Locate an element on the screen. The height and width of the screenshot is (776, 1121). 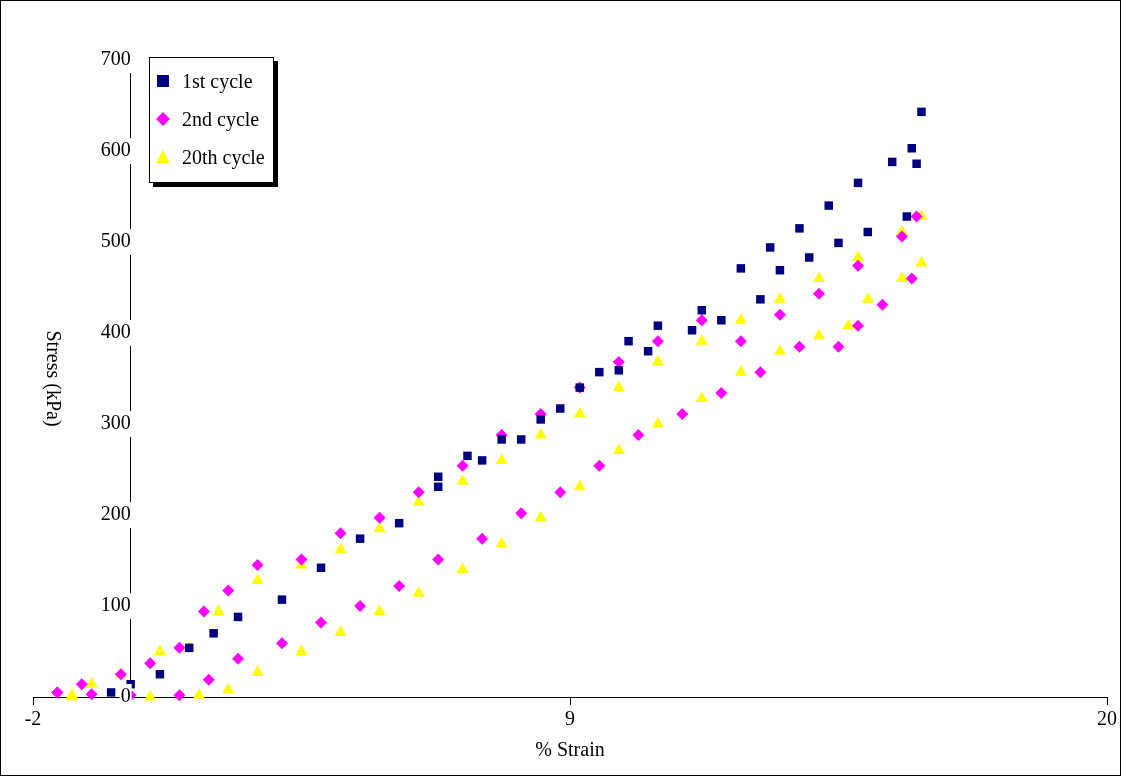
y-tick-label: 100 is located at coordinates (115, 604).